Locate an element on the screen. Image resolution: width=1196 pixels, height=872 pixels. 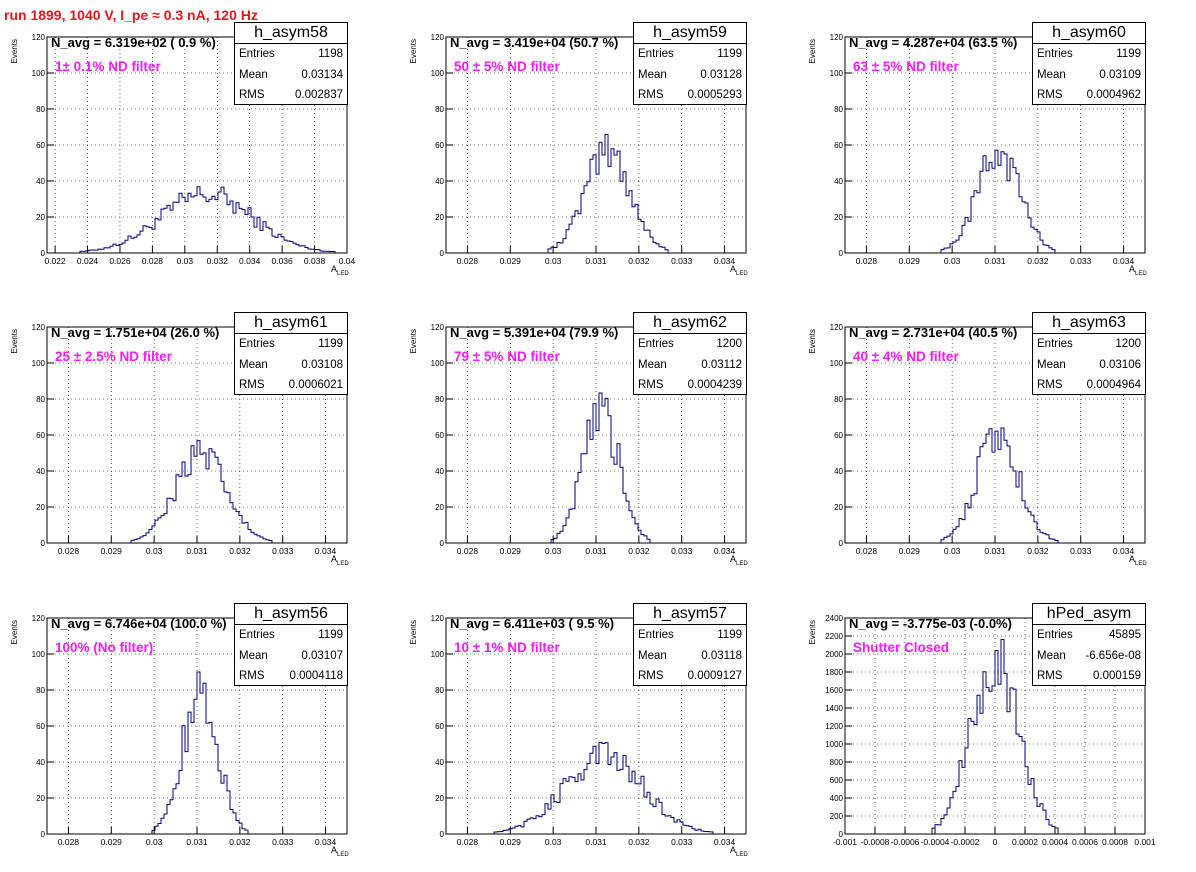
y-tick-label: 20 is located at coordinates (40, 217).